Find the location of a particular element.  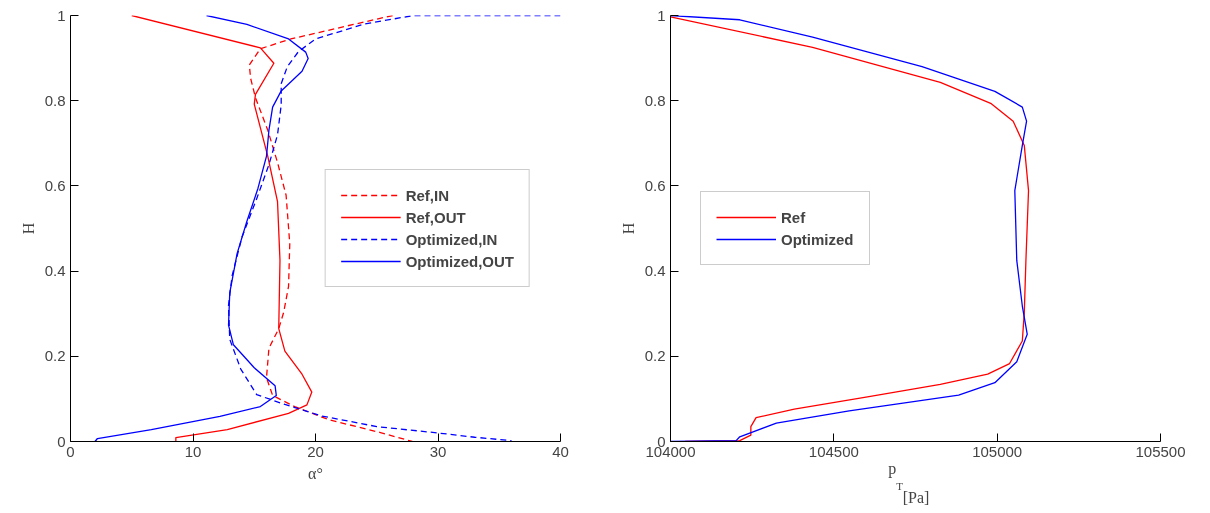

legend-label: Optimized is located at coordinates (817, 239).